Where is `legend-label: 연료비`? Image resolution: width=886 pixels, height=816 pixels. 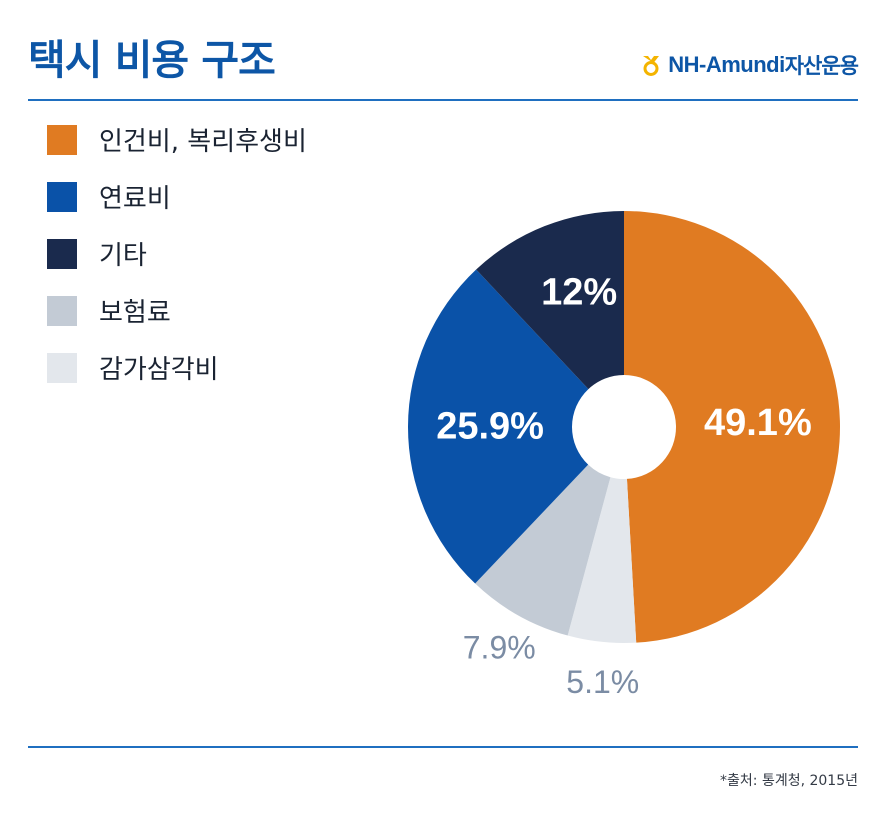
legend-label: 연료비 is located at coordinates (135, 199).